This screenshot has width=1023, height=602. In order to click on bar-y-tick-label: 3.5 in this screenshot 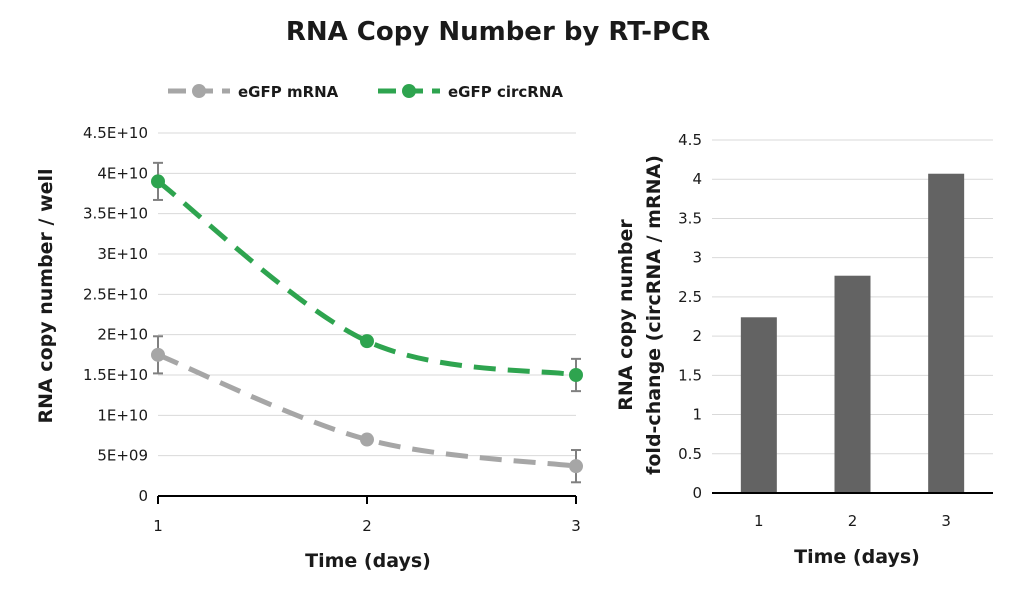, I will do `click(690, 218)`.